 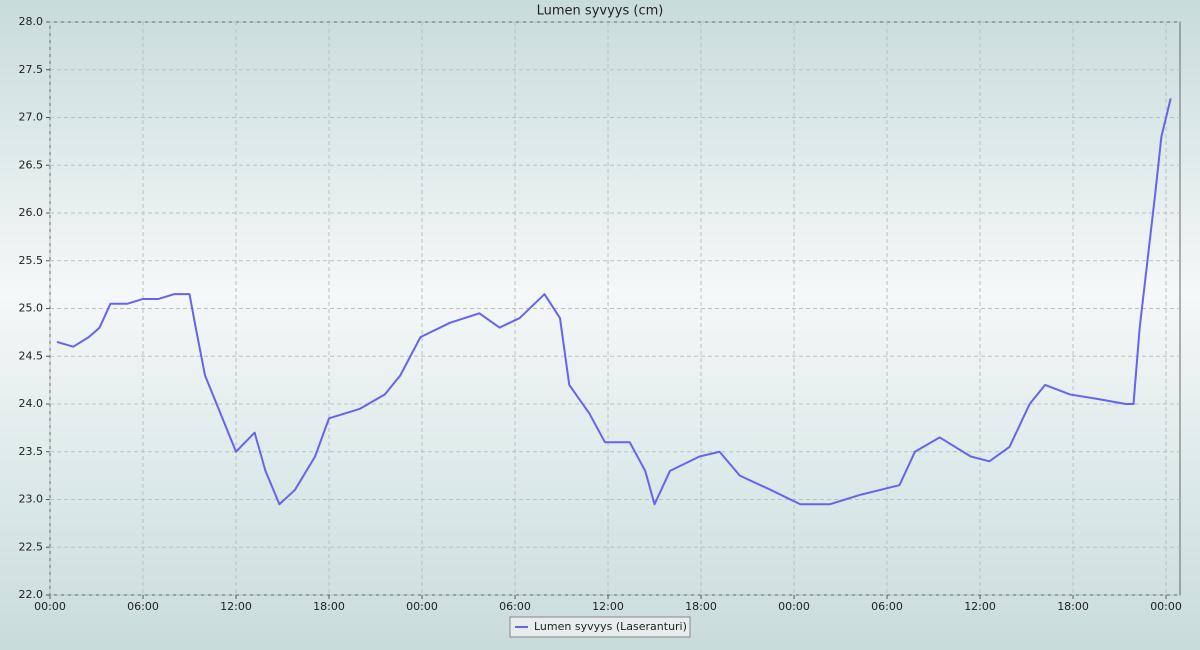 What do you see at coordinates (31, 499) in the screenshot?
I see `y-tick-label: 23.0` at bounding box center [31, 499].